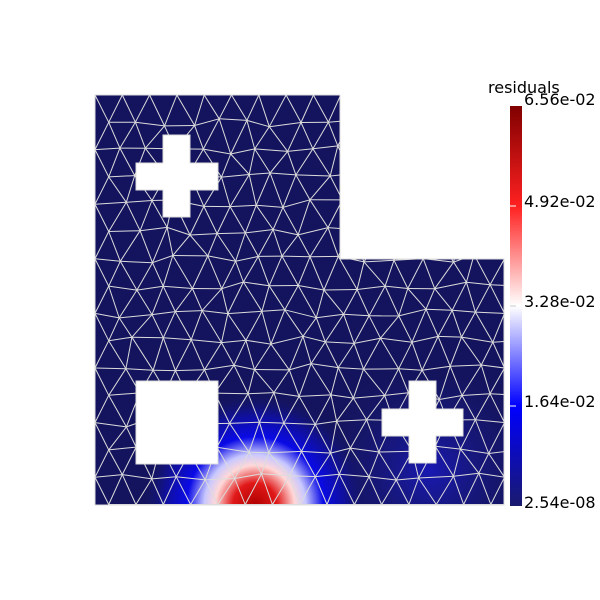  I want to click on colorbar-label-max: 6.56e-02, so click(560, 99).